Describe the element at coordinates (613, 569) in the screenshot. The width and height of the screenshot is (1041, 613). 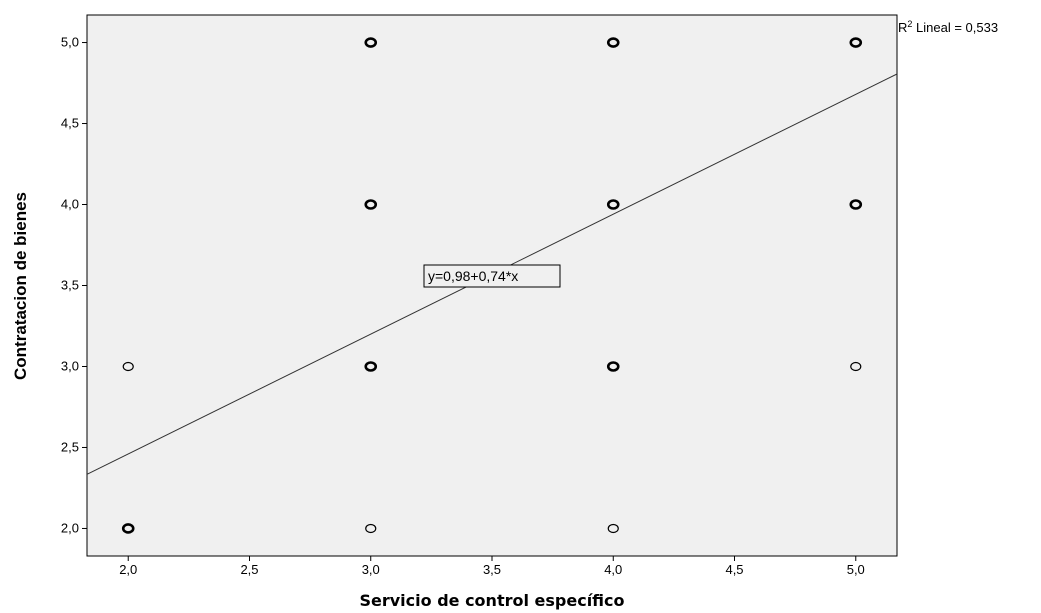
I see `x-tick-label: 4,0` at that location.